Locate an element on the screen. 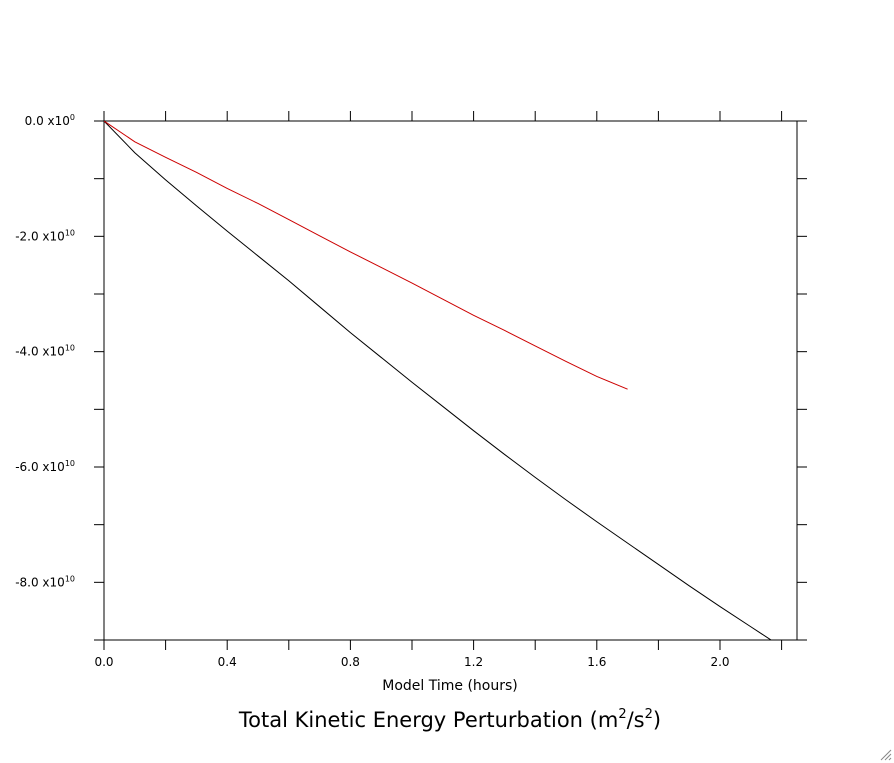  x-axis-label: Model Time (hours) is located at coordinates (449, 686).